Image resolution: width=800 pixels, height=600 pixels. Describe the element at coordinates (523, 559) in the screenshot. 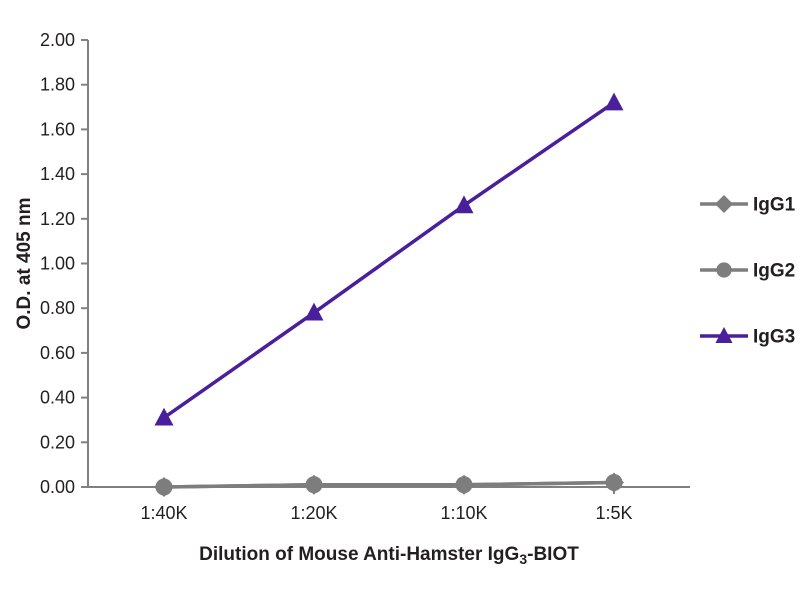

I see `x-axis-title-sub: 3` at that location.